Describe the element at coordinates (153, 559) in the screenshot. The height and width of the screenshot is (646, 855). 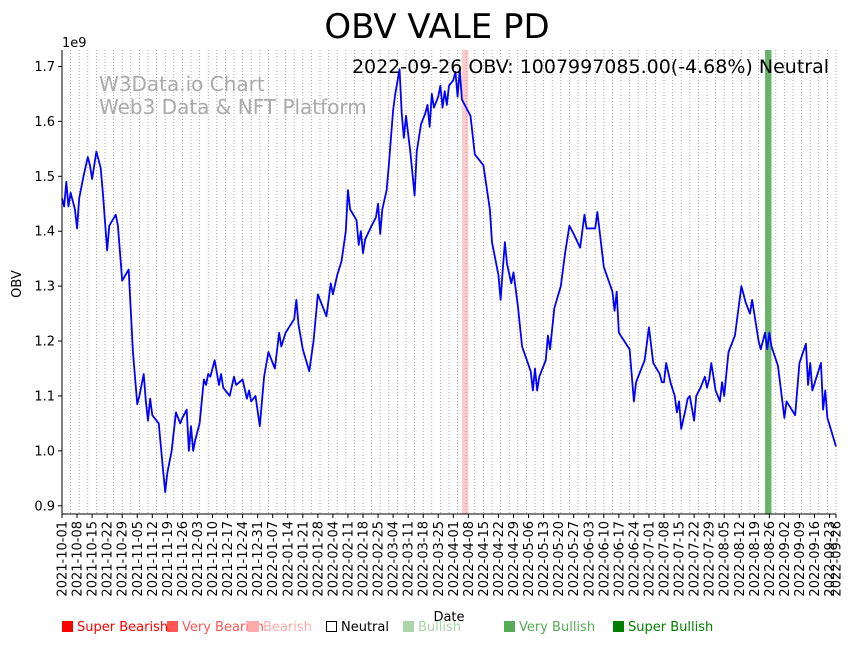
I see `x-tick-label: 2021-11-12` at that location.